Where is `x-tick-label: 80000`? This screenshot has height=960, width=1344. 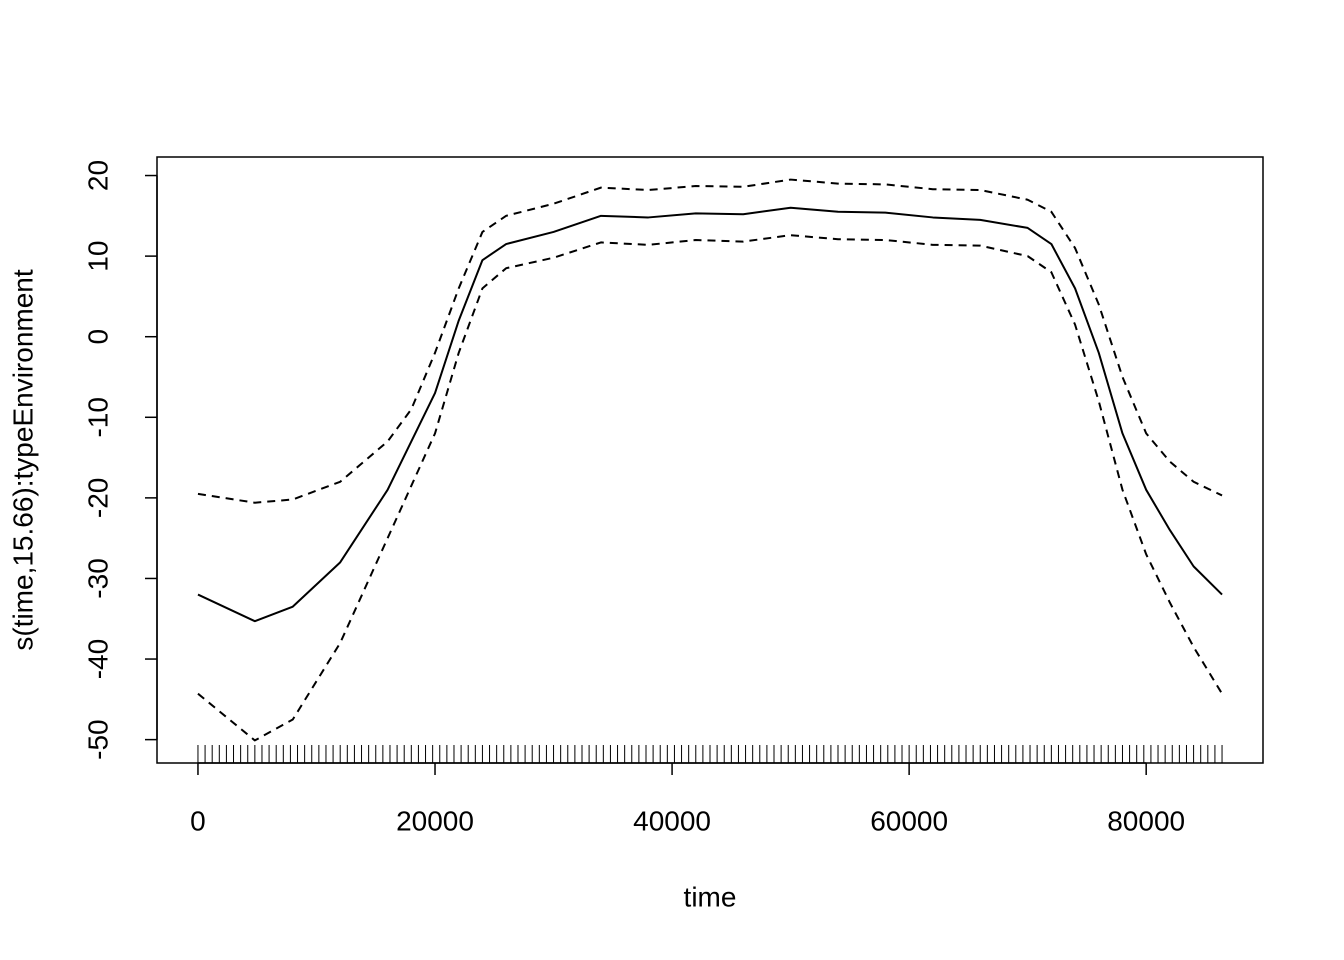
x-tick-label: 80000 is located at coordinates (1146, 820).